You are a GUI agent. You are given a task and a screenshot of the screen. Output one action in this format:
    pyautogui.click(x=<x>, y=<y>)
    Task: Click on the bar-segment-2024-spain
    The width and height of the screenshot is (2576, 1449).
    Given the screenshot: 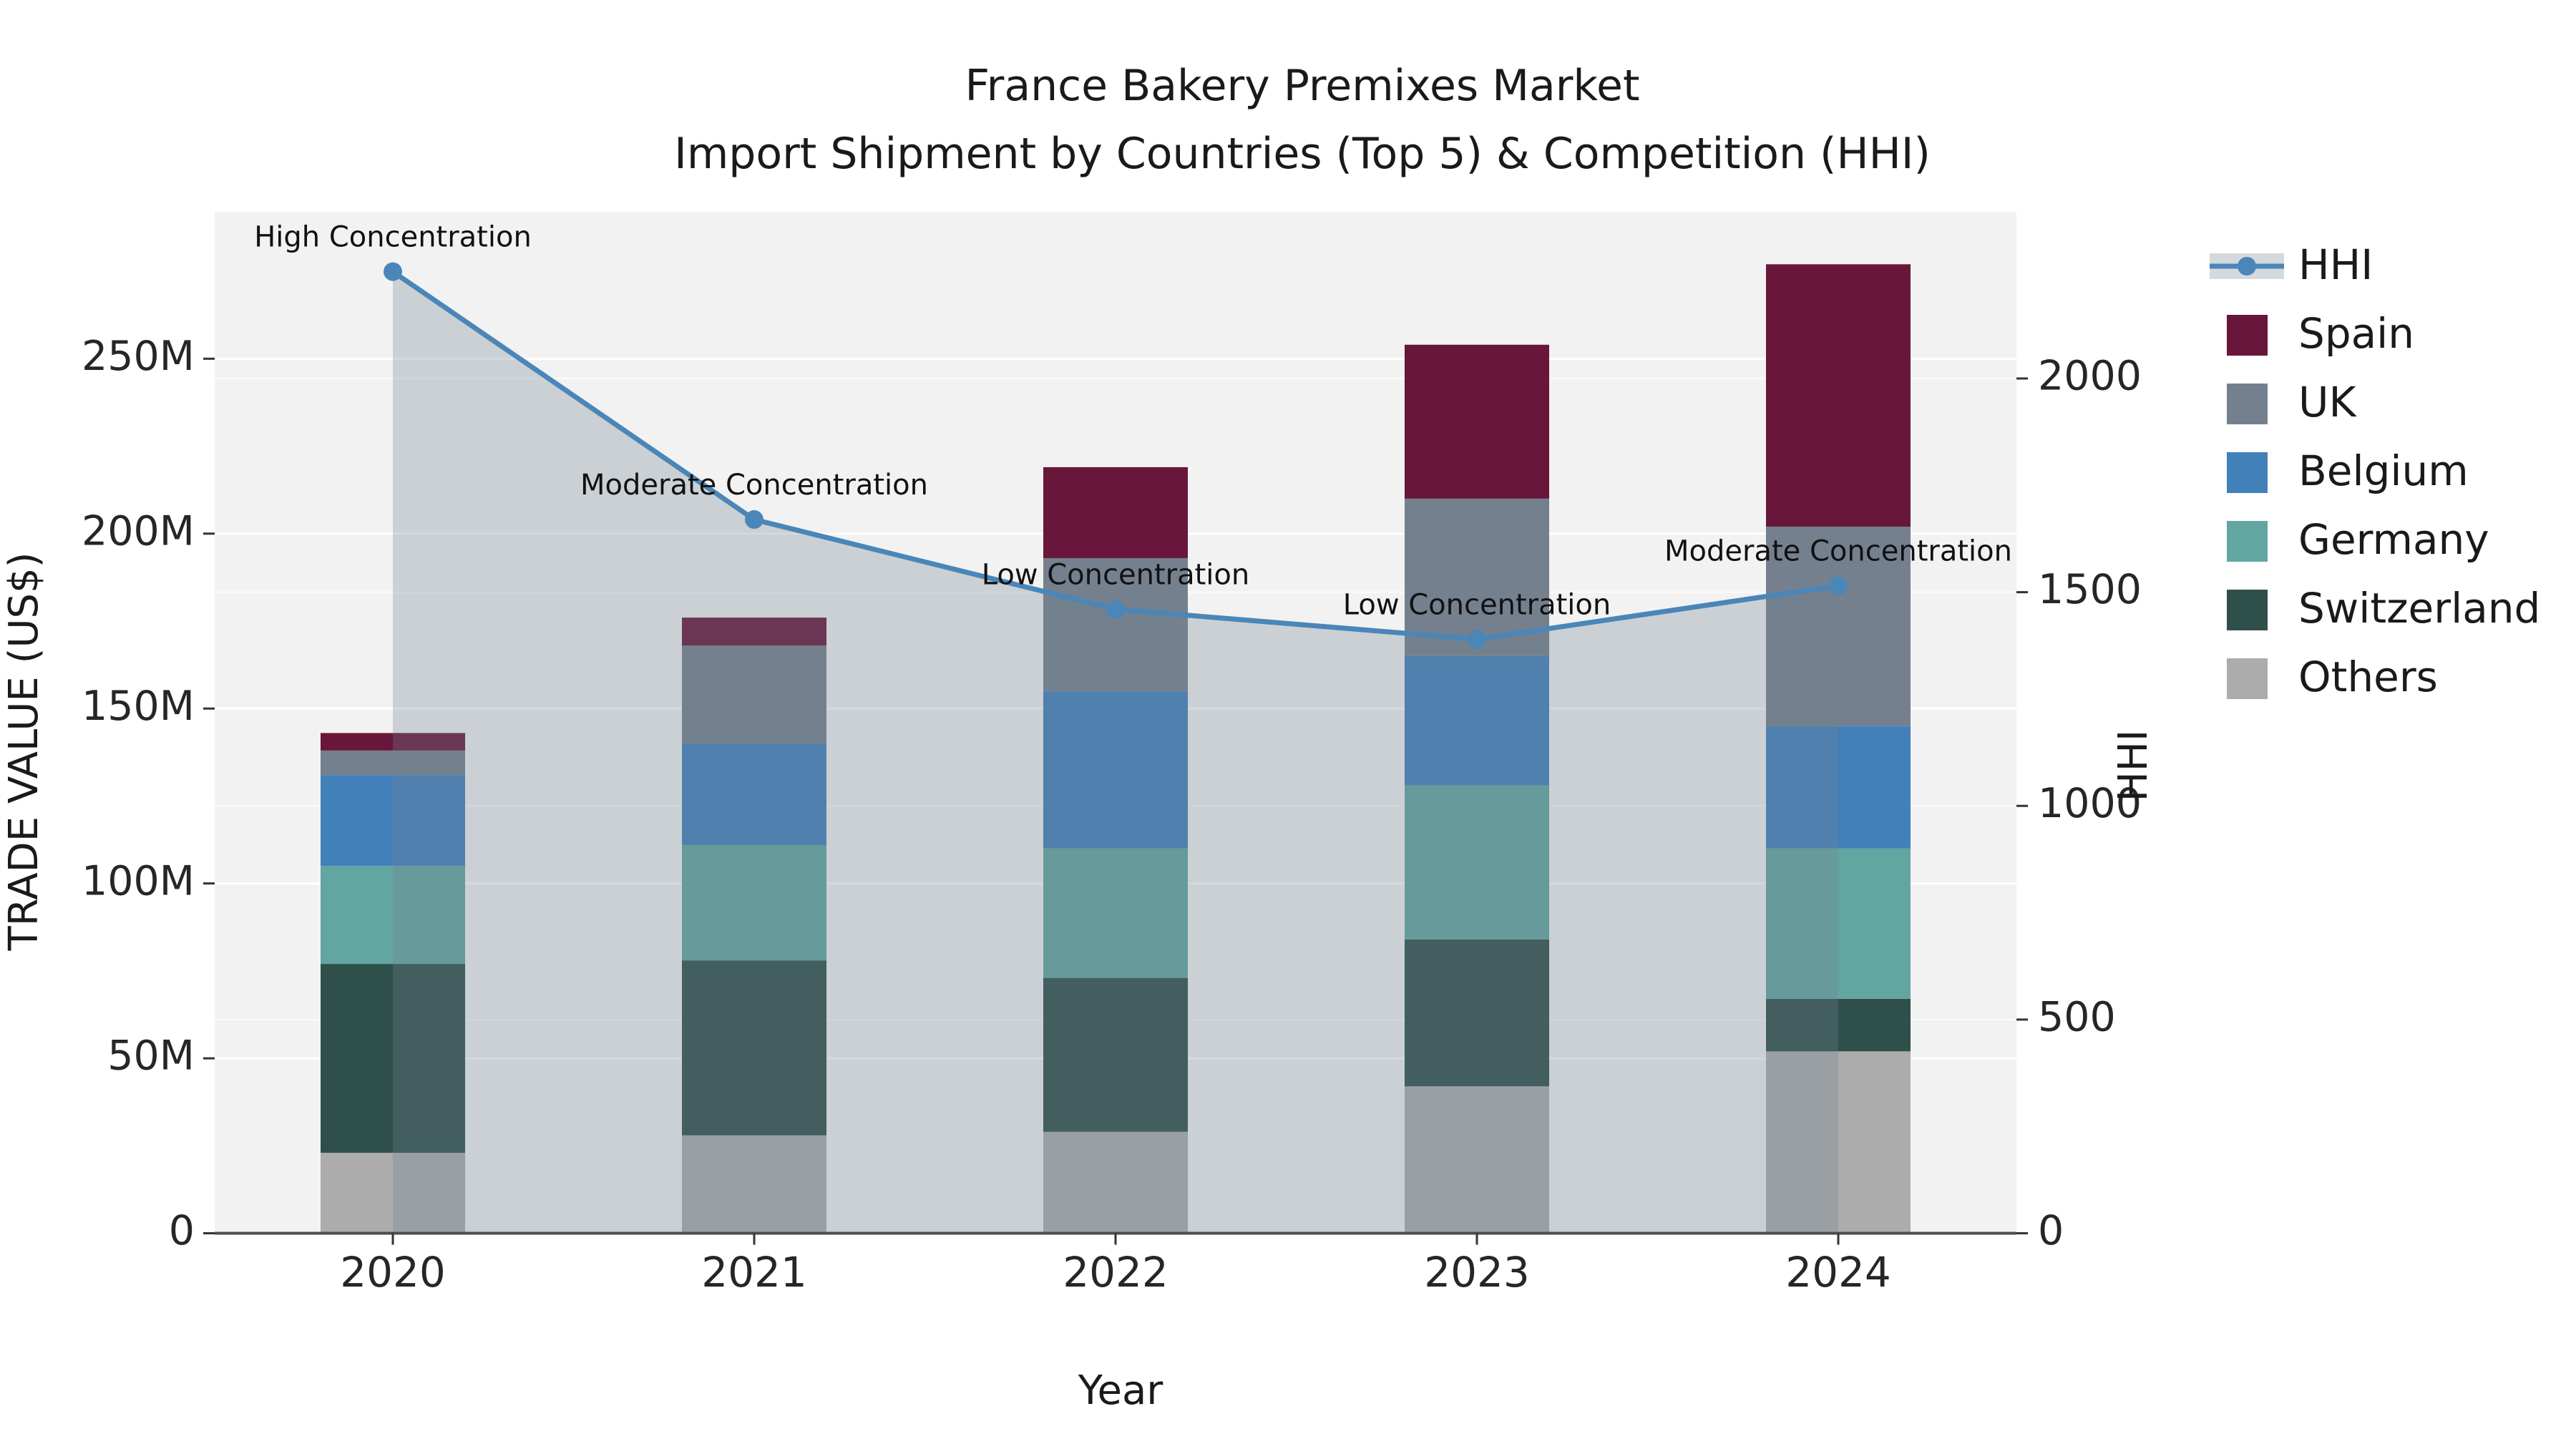 What is the action you would take?
    pyautogui.click(x=1838, y=395)
    